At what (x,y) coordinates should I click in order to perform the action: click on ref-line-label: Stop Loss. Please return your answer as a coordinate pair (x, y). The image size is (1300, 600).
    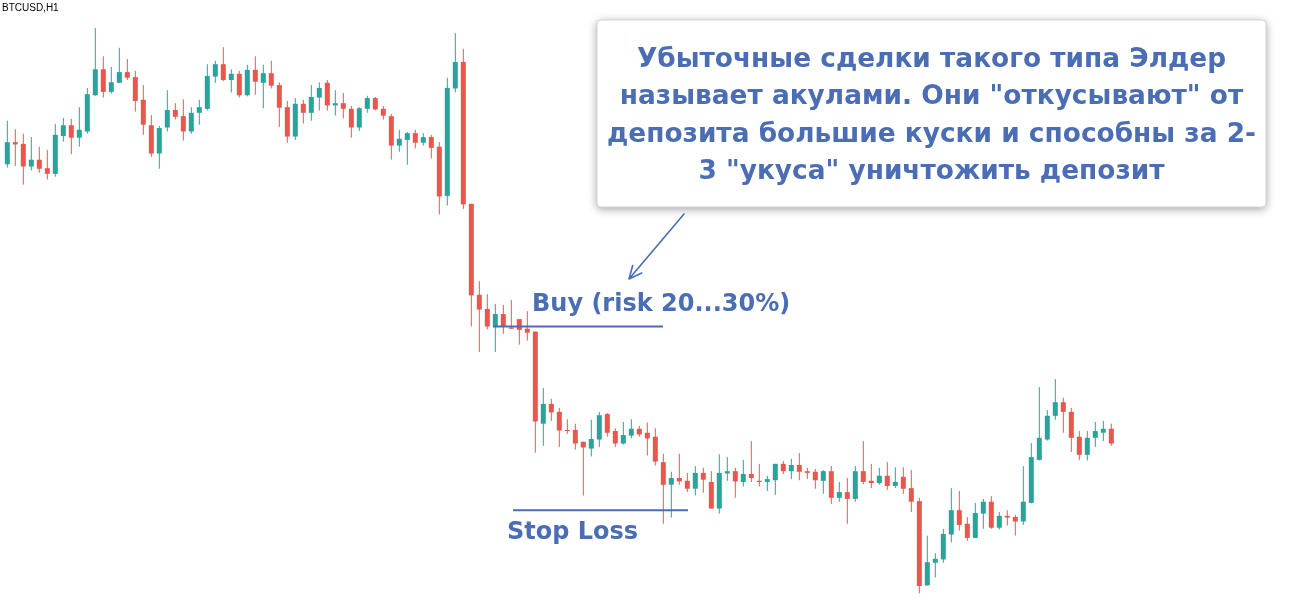
    Looking at the image, I should click on (573, 531).